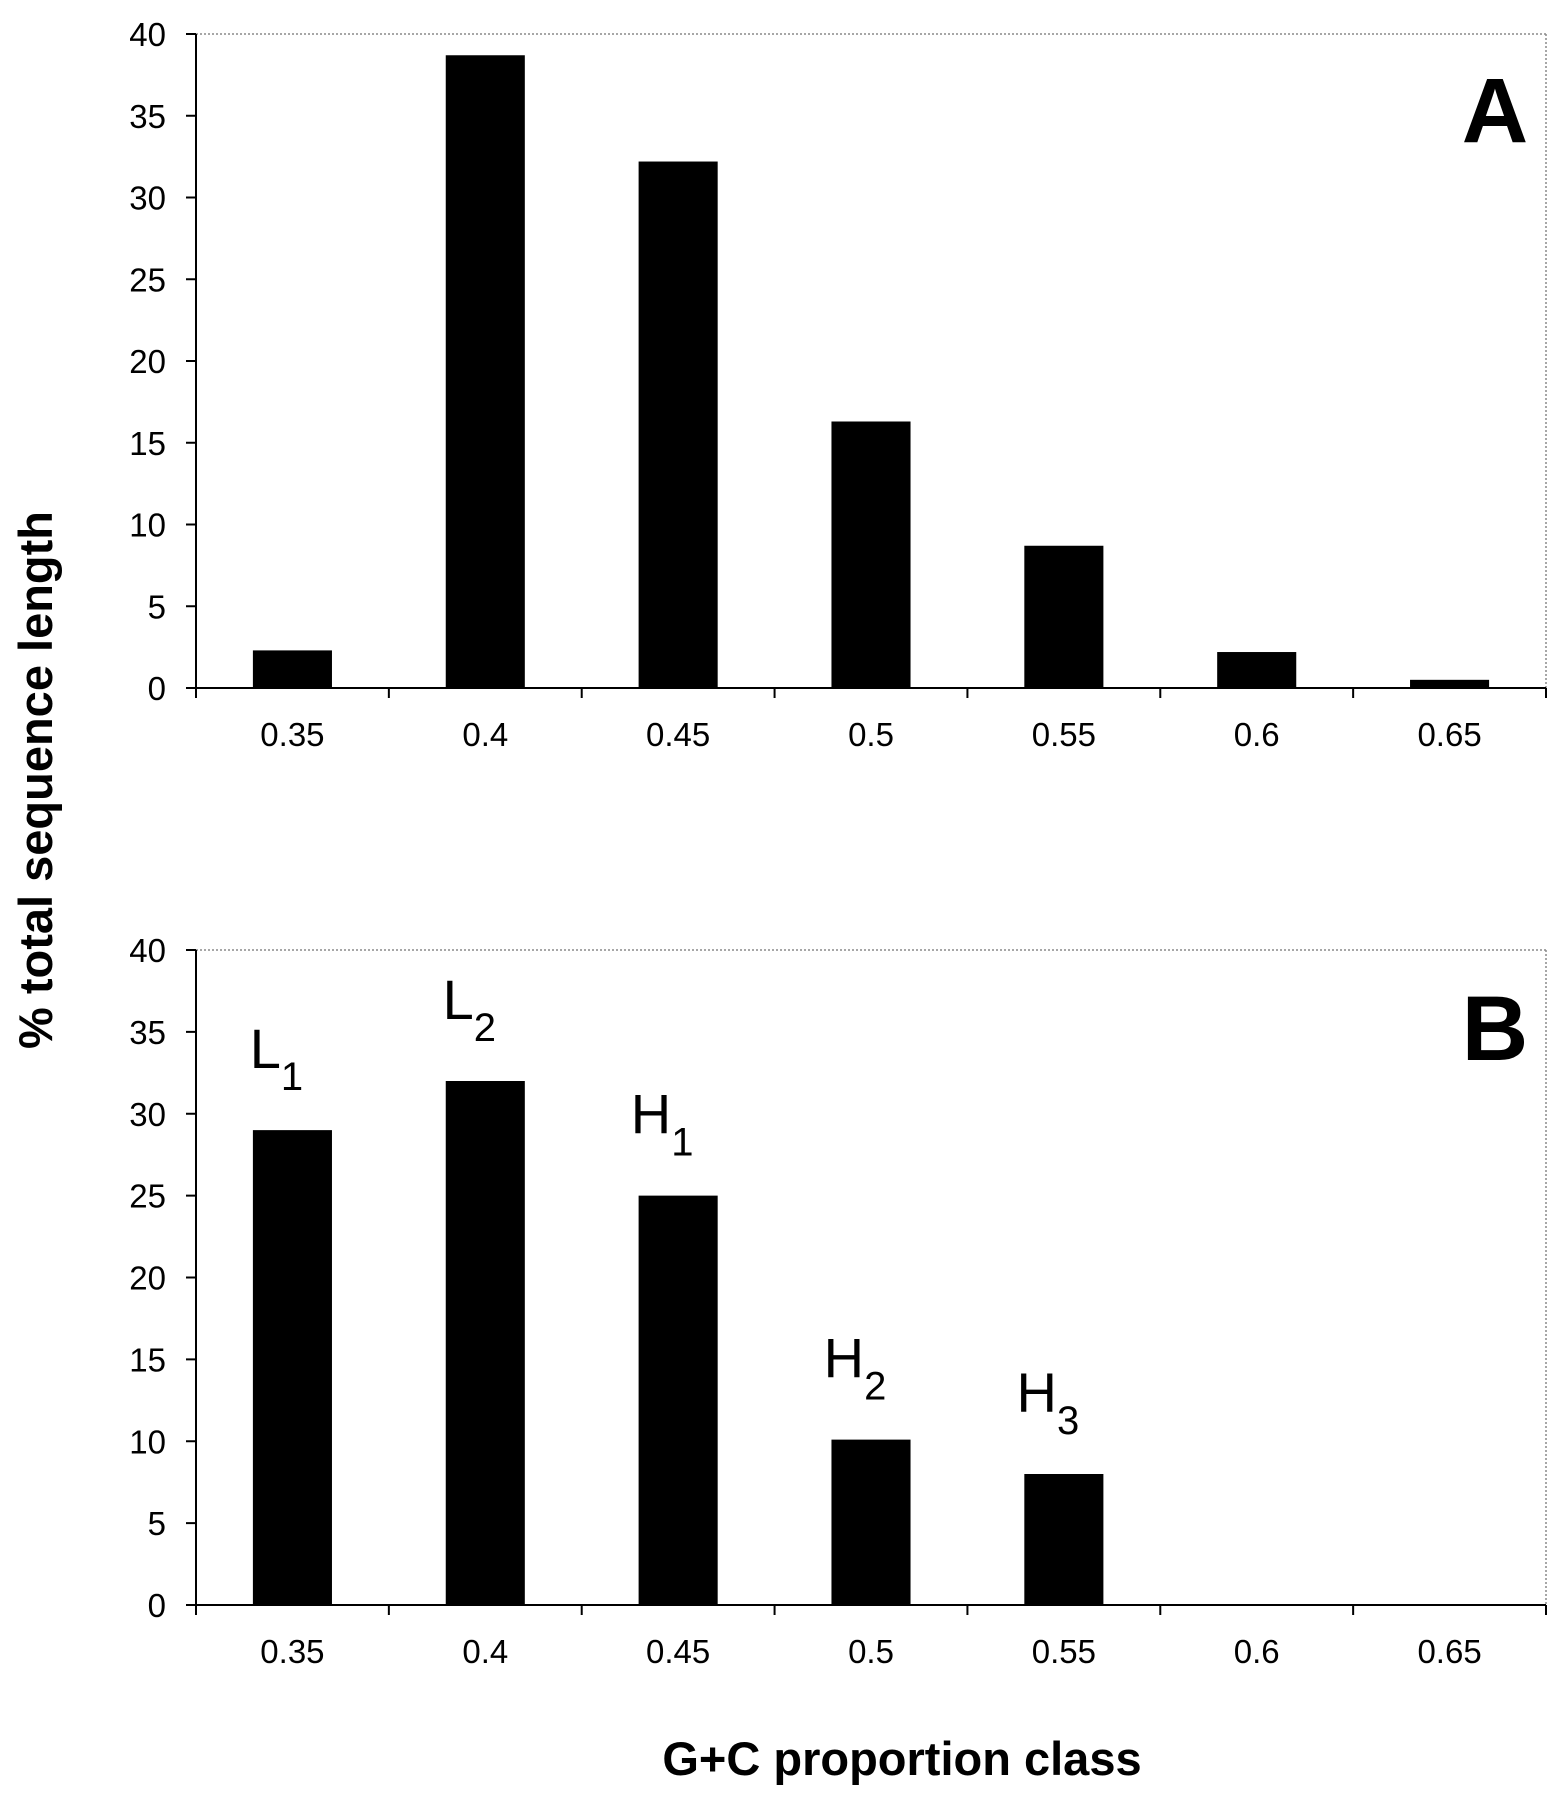  I want to click on y-axis-title: % total sequence length, so click(35, 780).